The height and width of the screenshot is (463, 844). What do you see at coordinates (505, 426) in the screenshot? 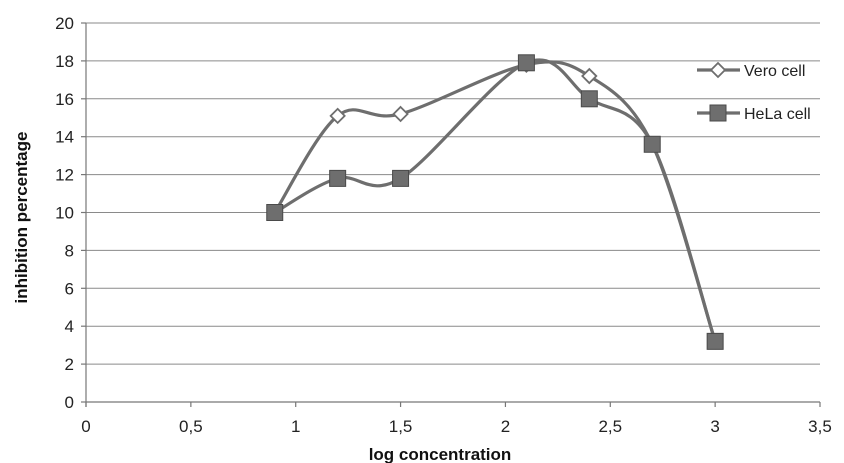
I see `x-tick-label: 2` at bounding box center [505, 426].